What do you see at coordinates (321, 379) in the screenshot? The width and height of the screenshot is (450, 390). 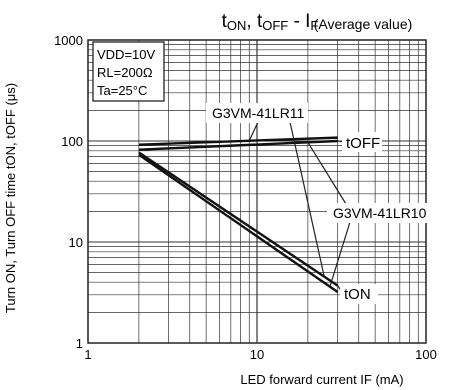 I see `x-axis-label: LED forward current IF (mA)` at bounding box center [321, 379].